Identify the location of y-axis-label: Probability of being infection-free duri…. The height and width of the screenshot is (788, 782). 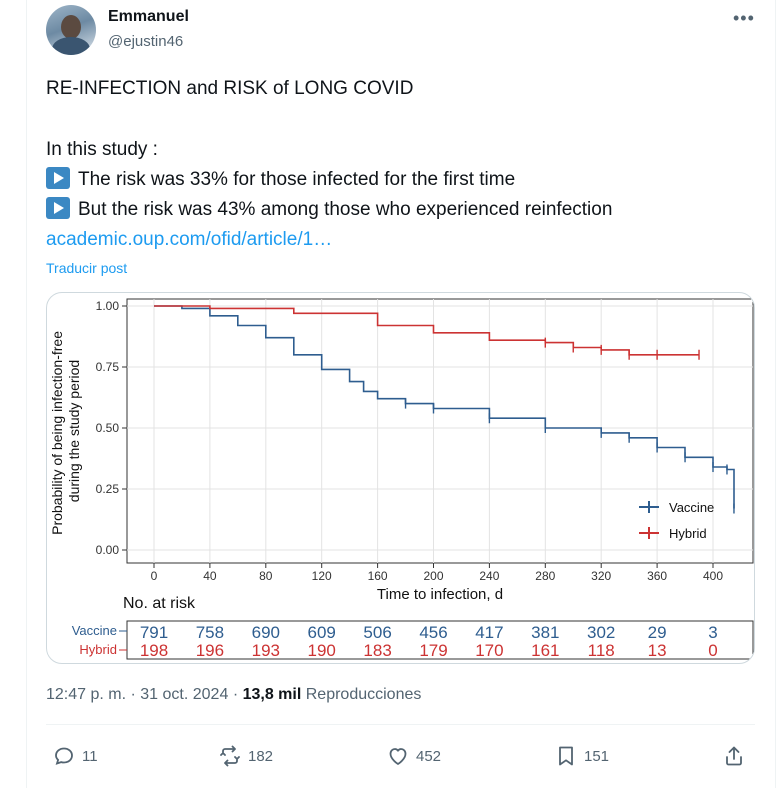
(65, 431).